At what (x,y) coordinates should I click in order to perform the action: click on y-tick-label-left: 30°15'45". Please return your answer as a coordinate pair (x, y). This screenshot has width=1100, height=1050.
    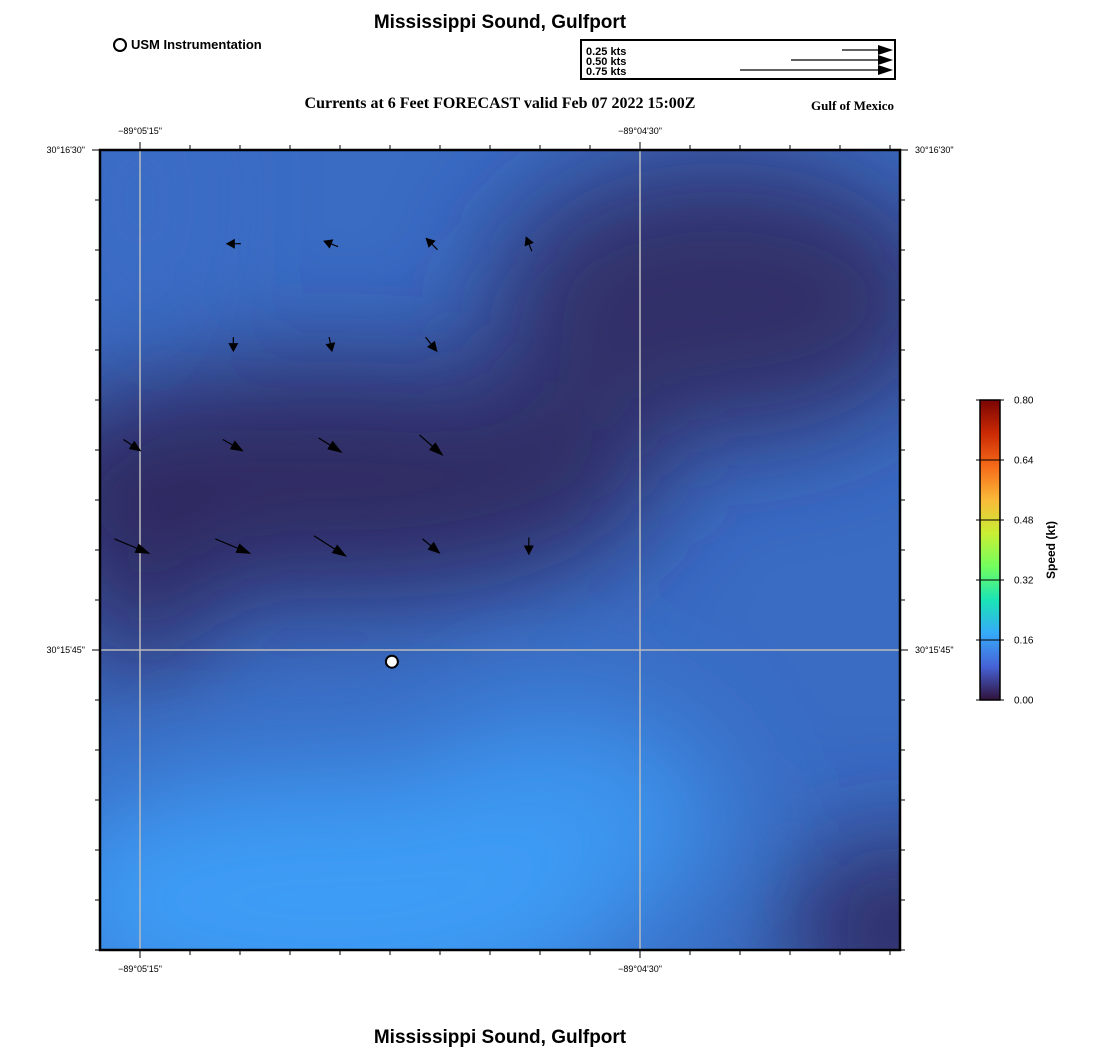
    Looking at the image, I should click on (65, 650).